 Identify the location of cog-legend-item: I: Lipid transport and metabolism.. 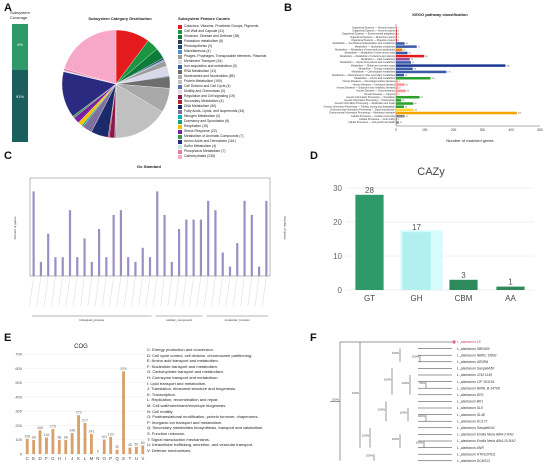
(177, 383).